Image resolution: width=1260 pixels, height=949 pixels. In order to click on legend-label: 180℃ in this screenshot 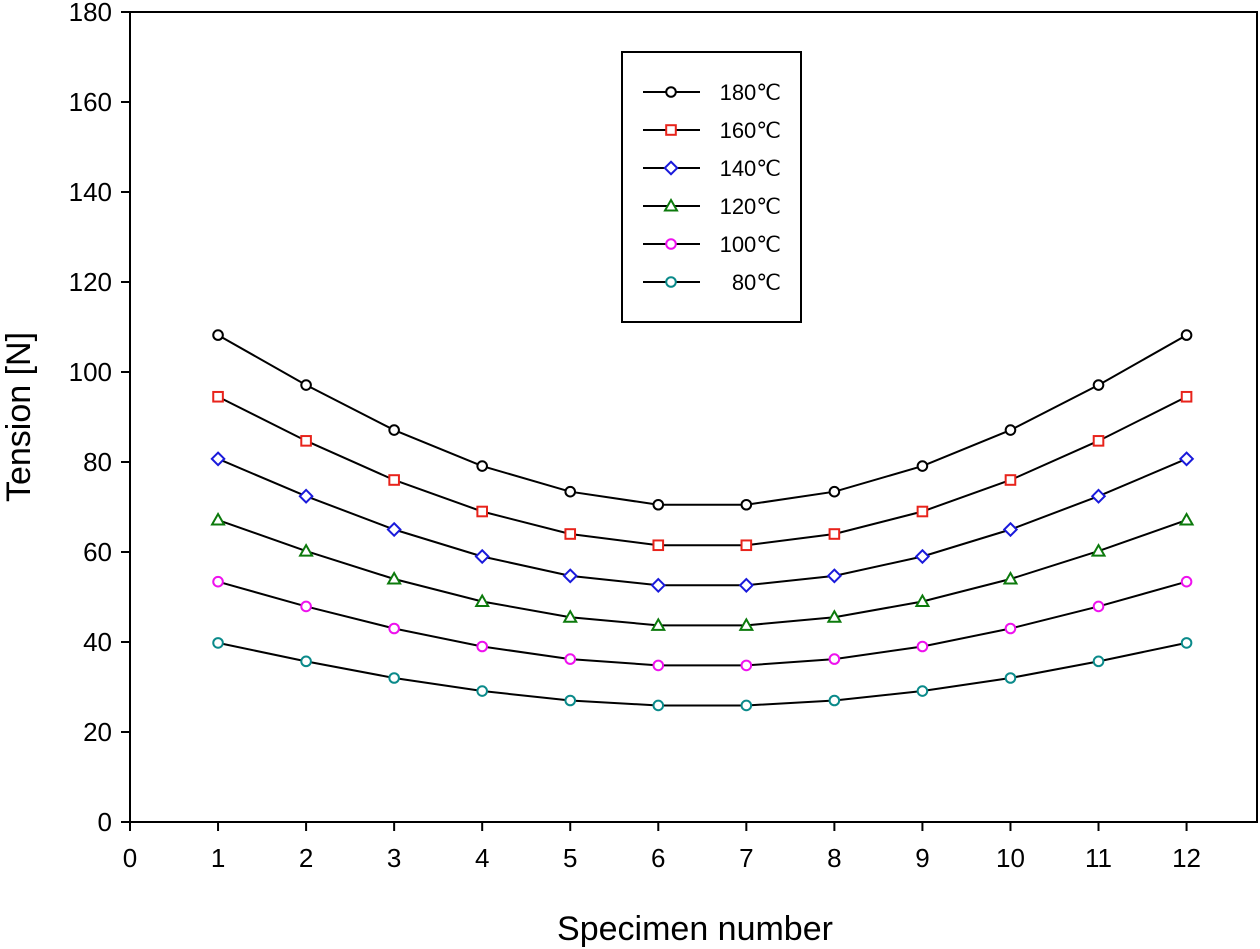, I will do `click(750, 92)`.